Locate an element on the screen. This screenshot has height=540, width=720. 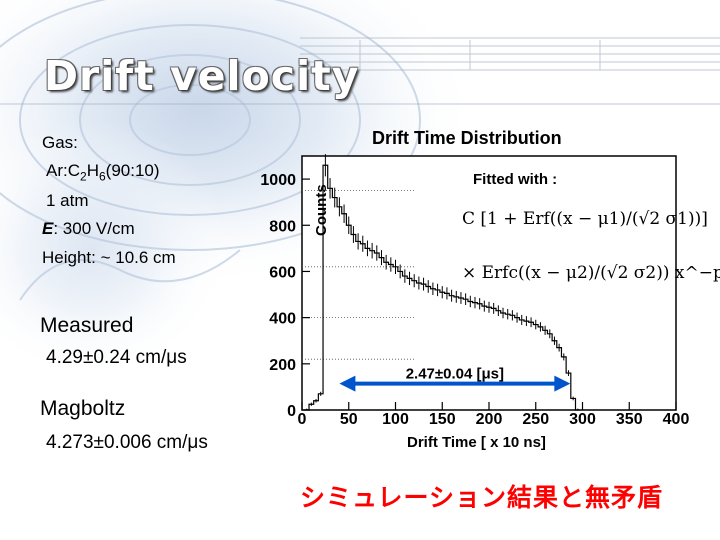
x-tick-label: 50 is located at coordinates (349, 419).